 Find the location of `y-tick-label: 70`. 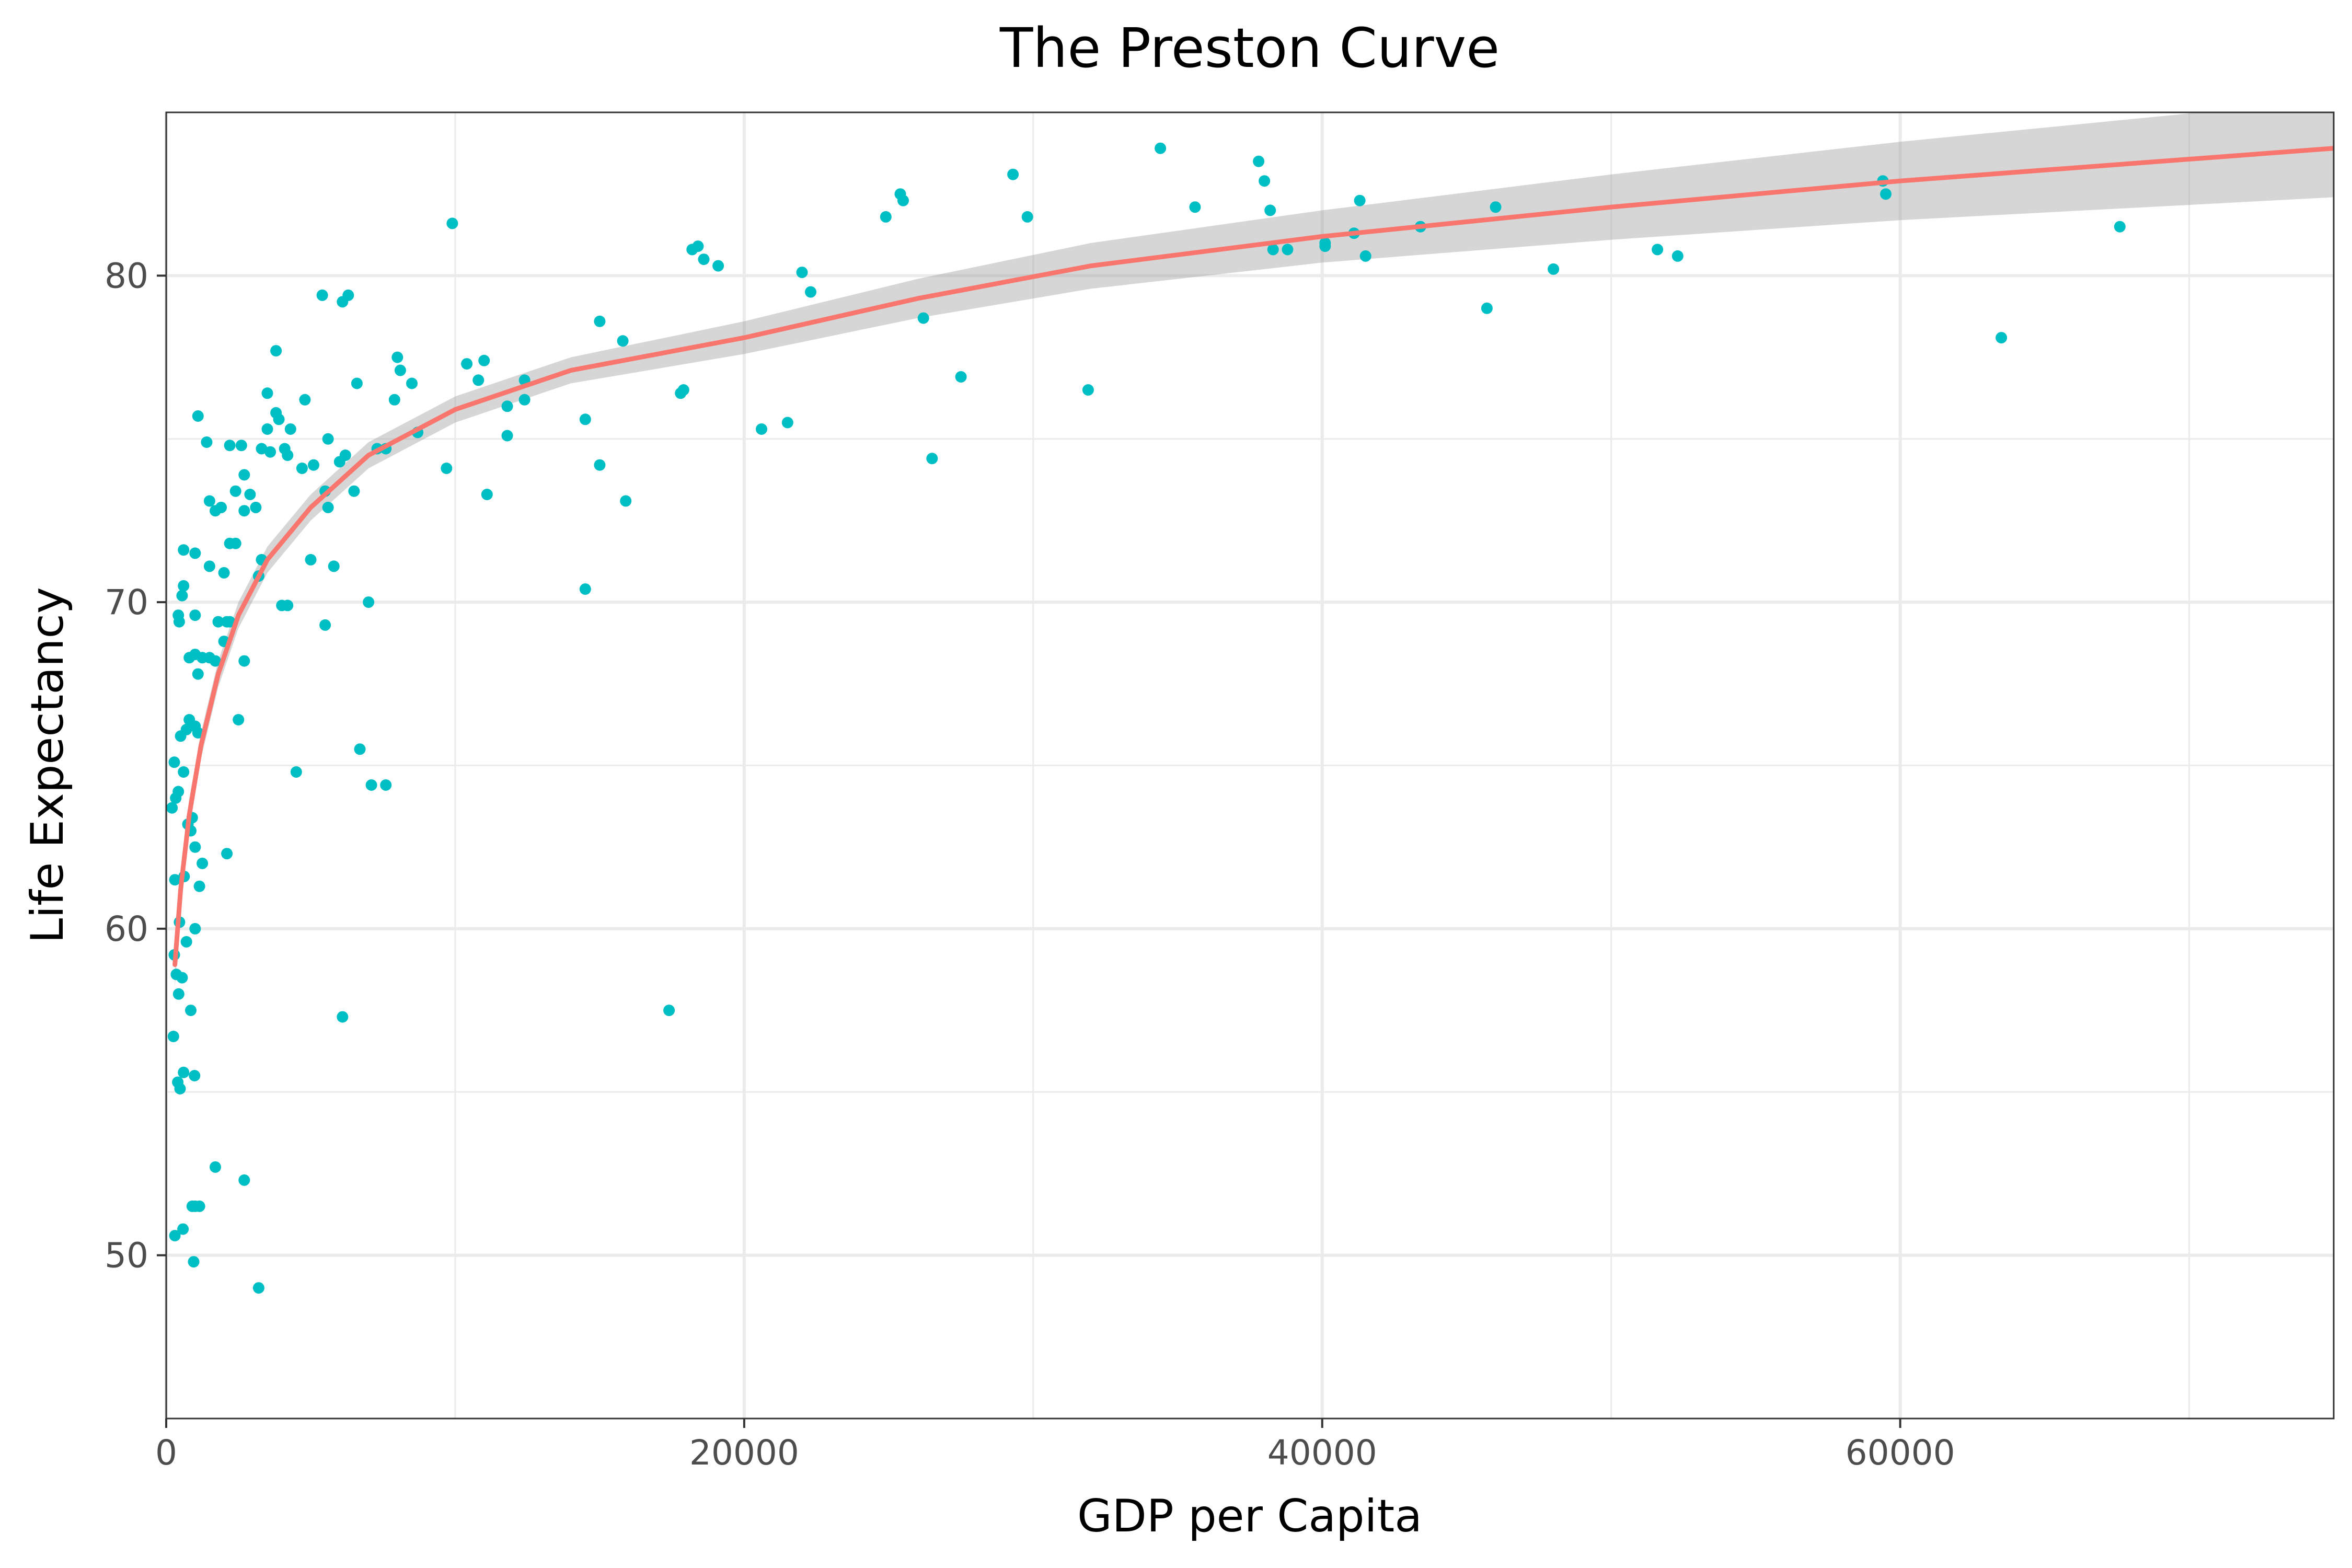

y-tick-label: 70 is located at coordinates (126, 602).